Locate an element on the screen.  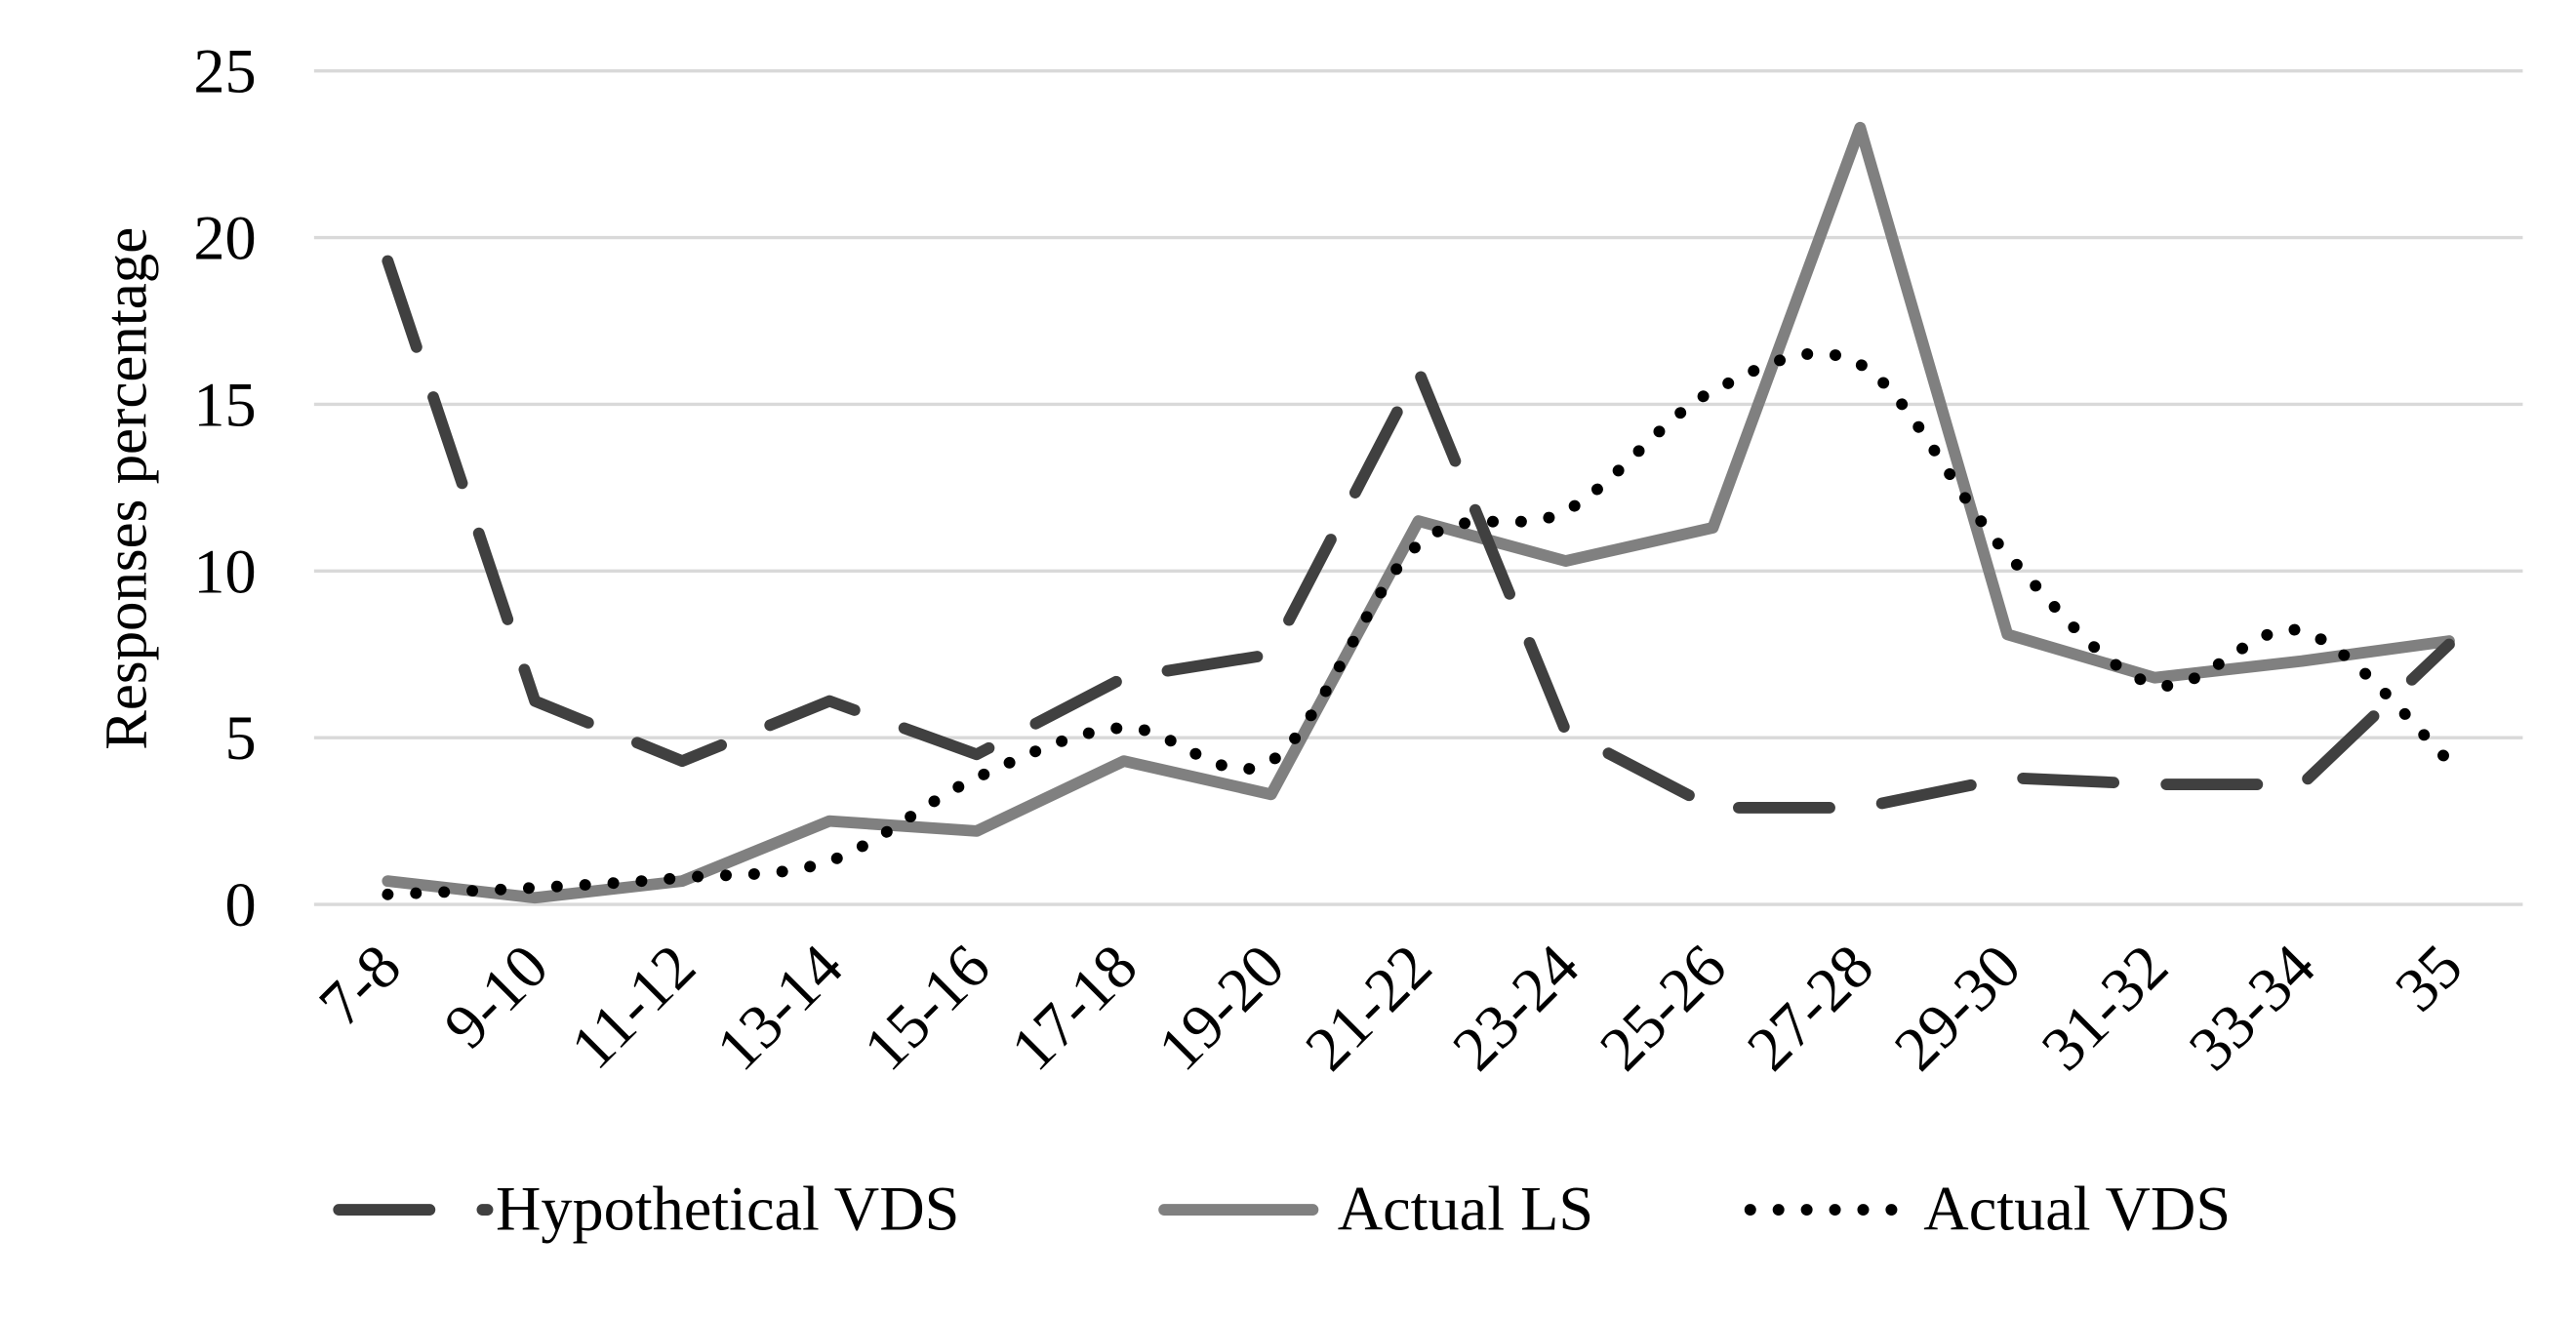
legend-label: Hypothetical VDS is located at coordinates (727, 1208).